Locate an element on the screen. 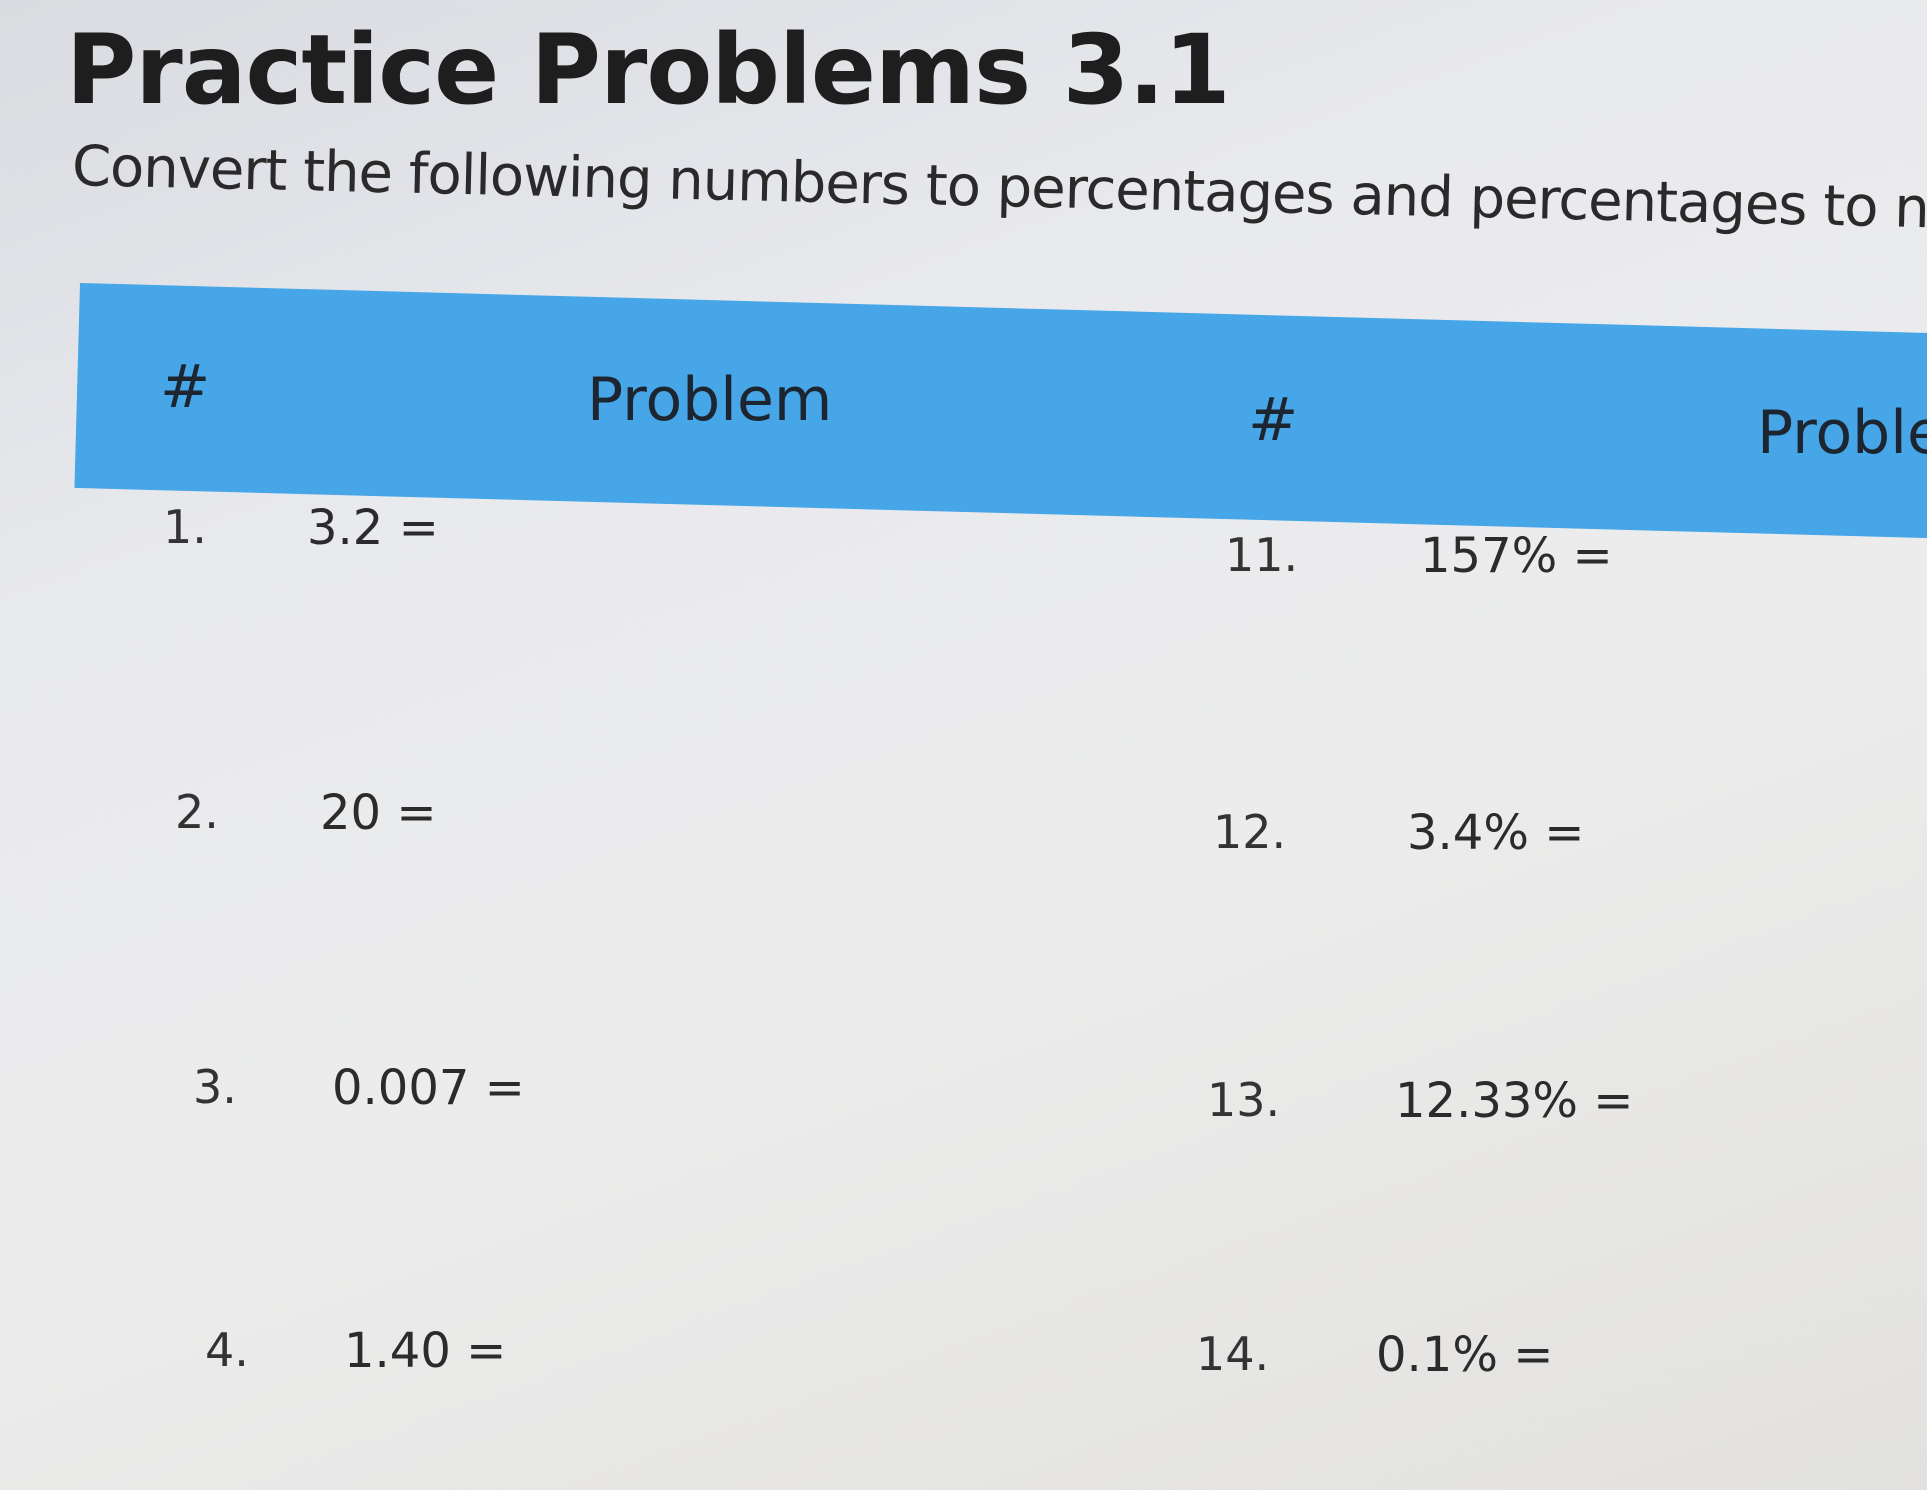 This screenshot has height=1490, width=1927. header-number-right: # is located at coordinates (1273, 420).